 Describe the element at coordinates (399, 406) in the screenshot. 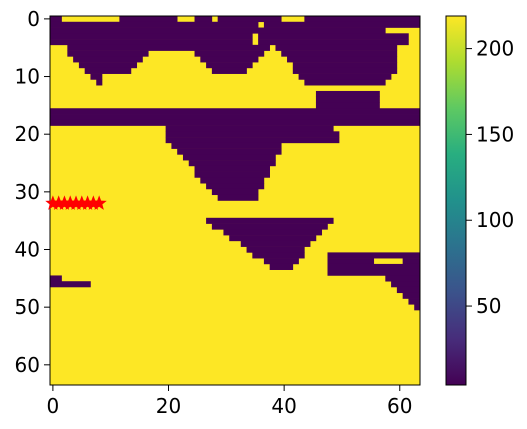

I see `x-tick-label: 60` at that location.